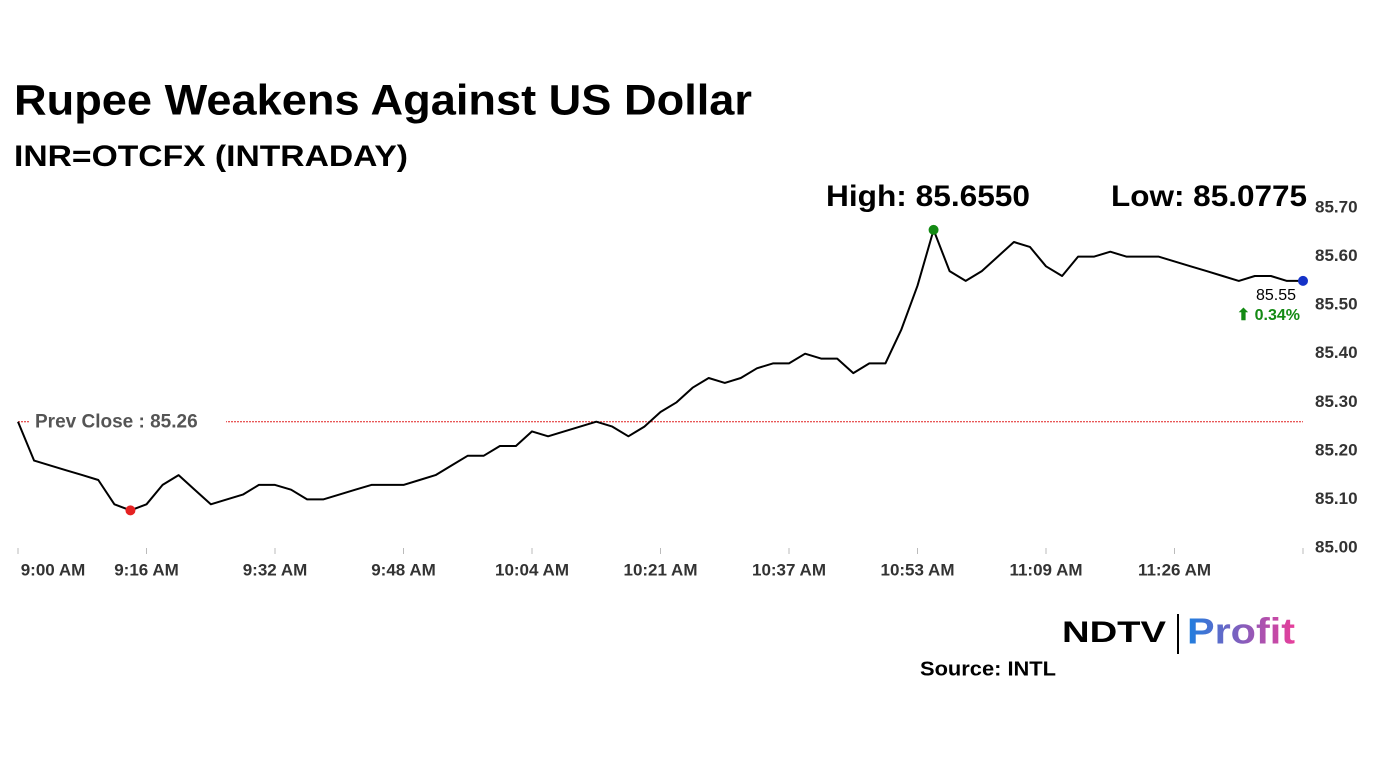  What do you see at coordinates (1174, 569) in the screenshot?
I see `x-tick-label: 11:26 AM` at bounding box center [1174, 569].